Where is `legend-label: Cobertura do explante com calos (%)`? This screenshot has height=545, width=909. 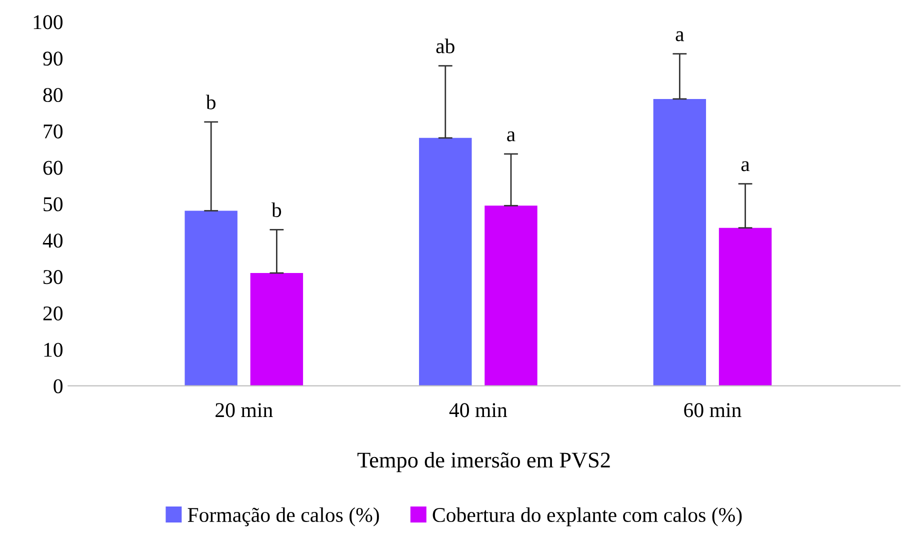
legend-label: Cobertura do explante com calos (%) is located at coordinates (587, 516).